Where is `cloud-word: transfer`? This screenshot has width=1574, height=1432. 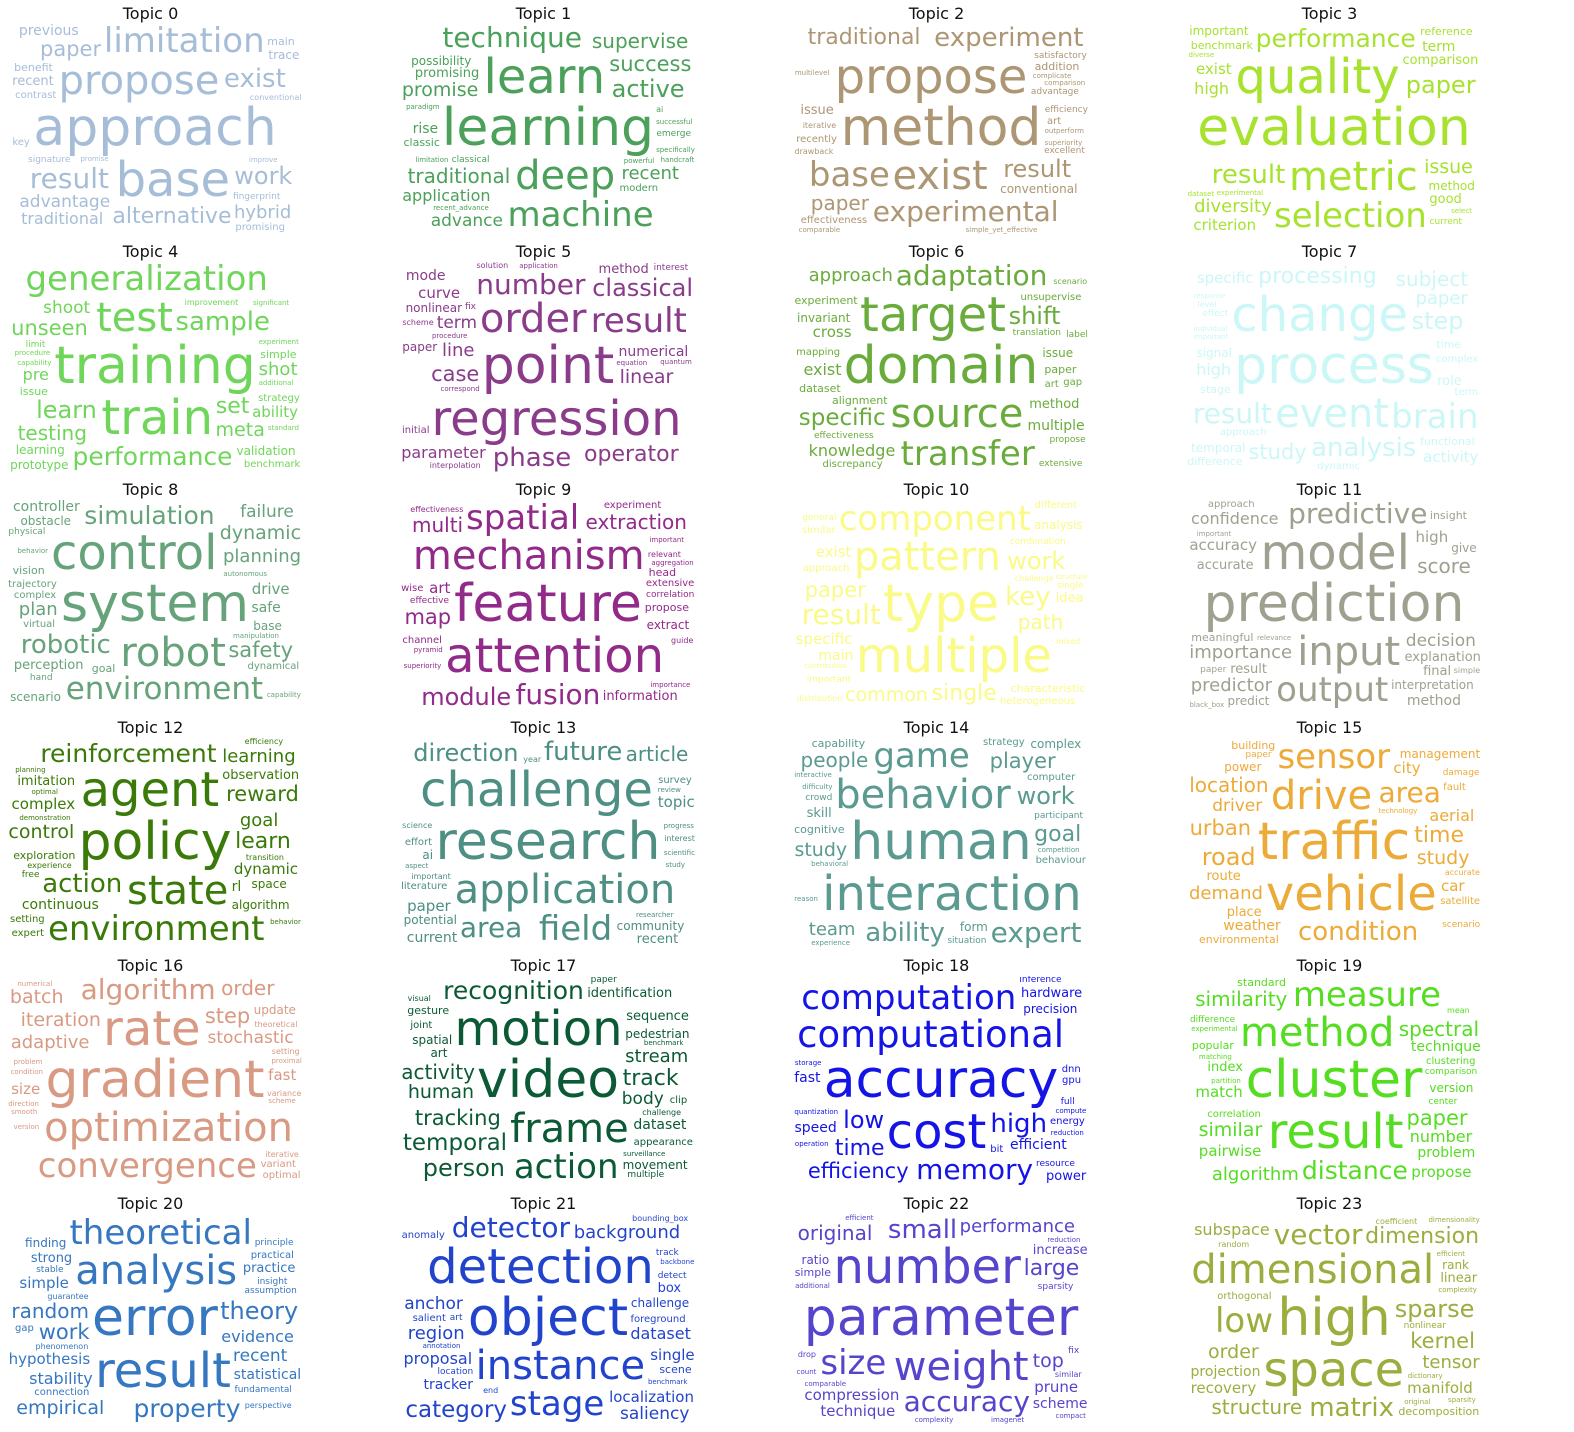 cloud-word: transfer is located at coordinates (967, 452).